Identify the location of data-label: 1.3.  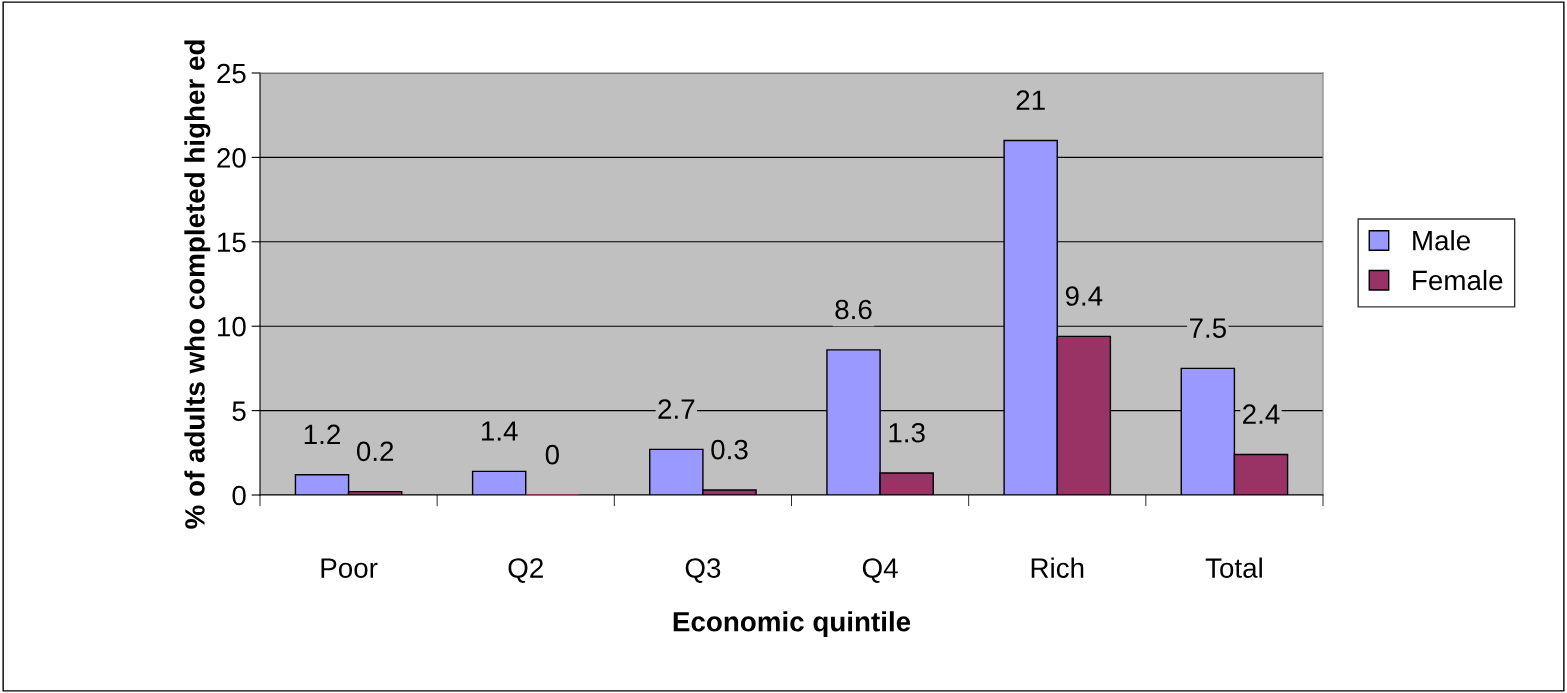
(907, 432).